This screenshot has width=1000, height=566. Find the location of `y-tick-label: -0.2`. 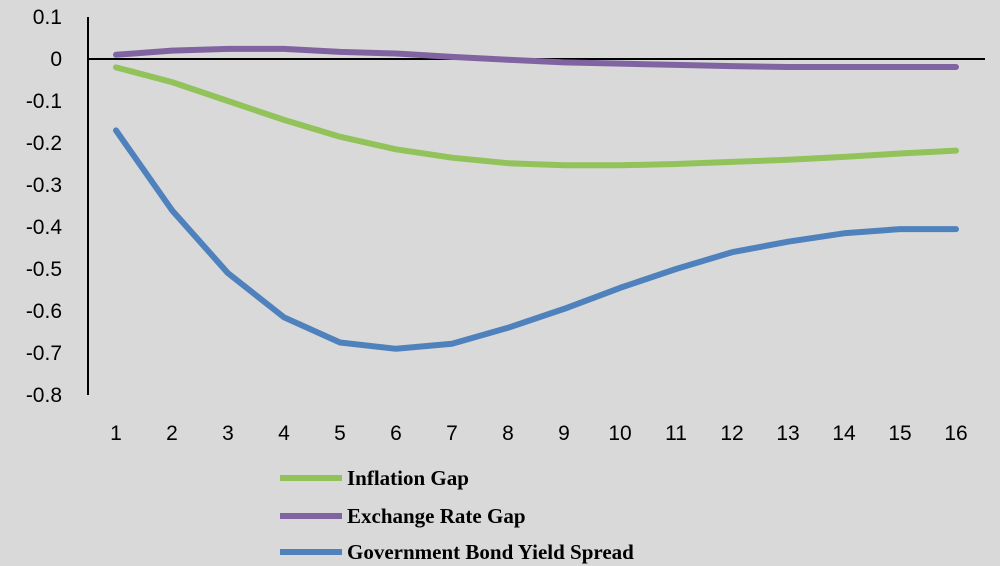

y-tick-label: -0.2 is located at coordinates (44, 143).